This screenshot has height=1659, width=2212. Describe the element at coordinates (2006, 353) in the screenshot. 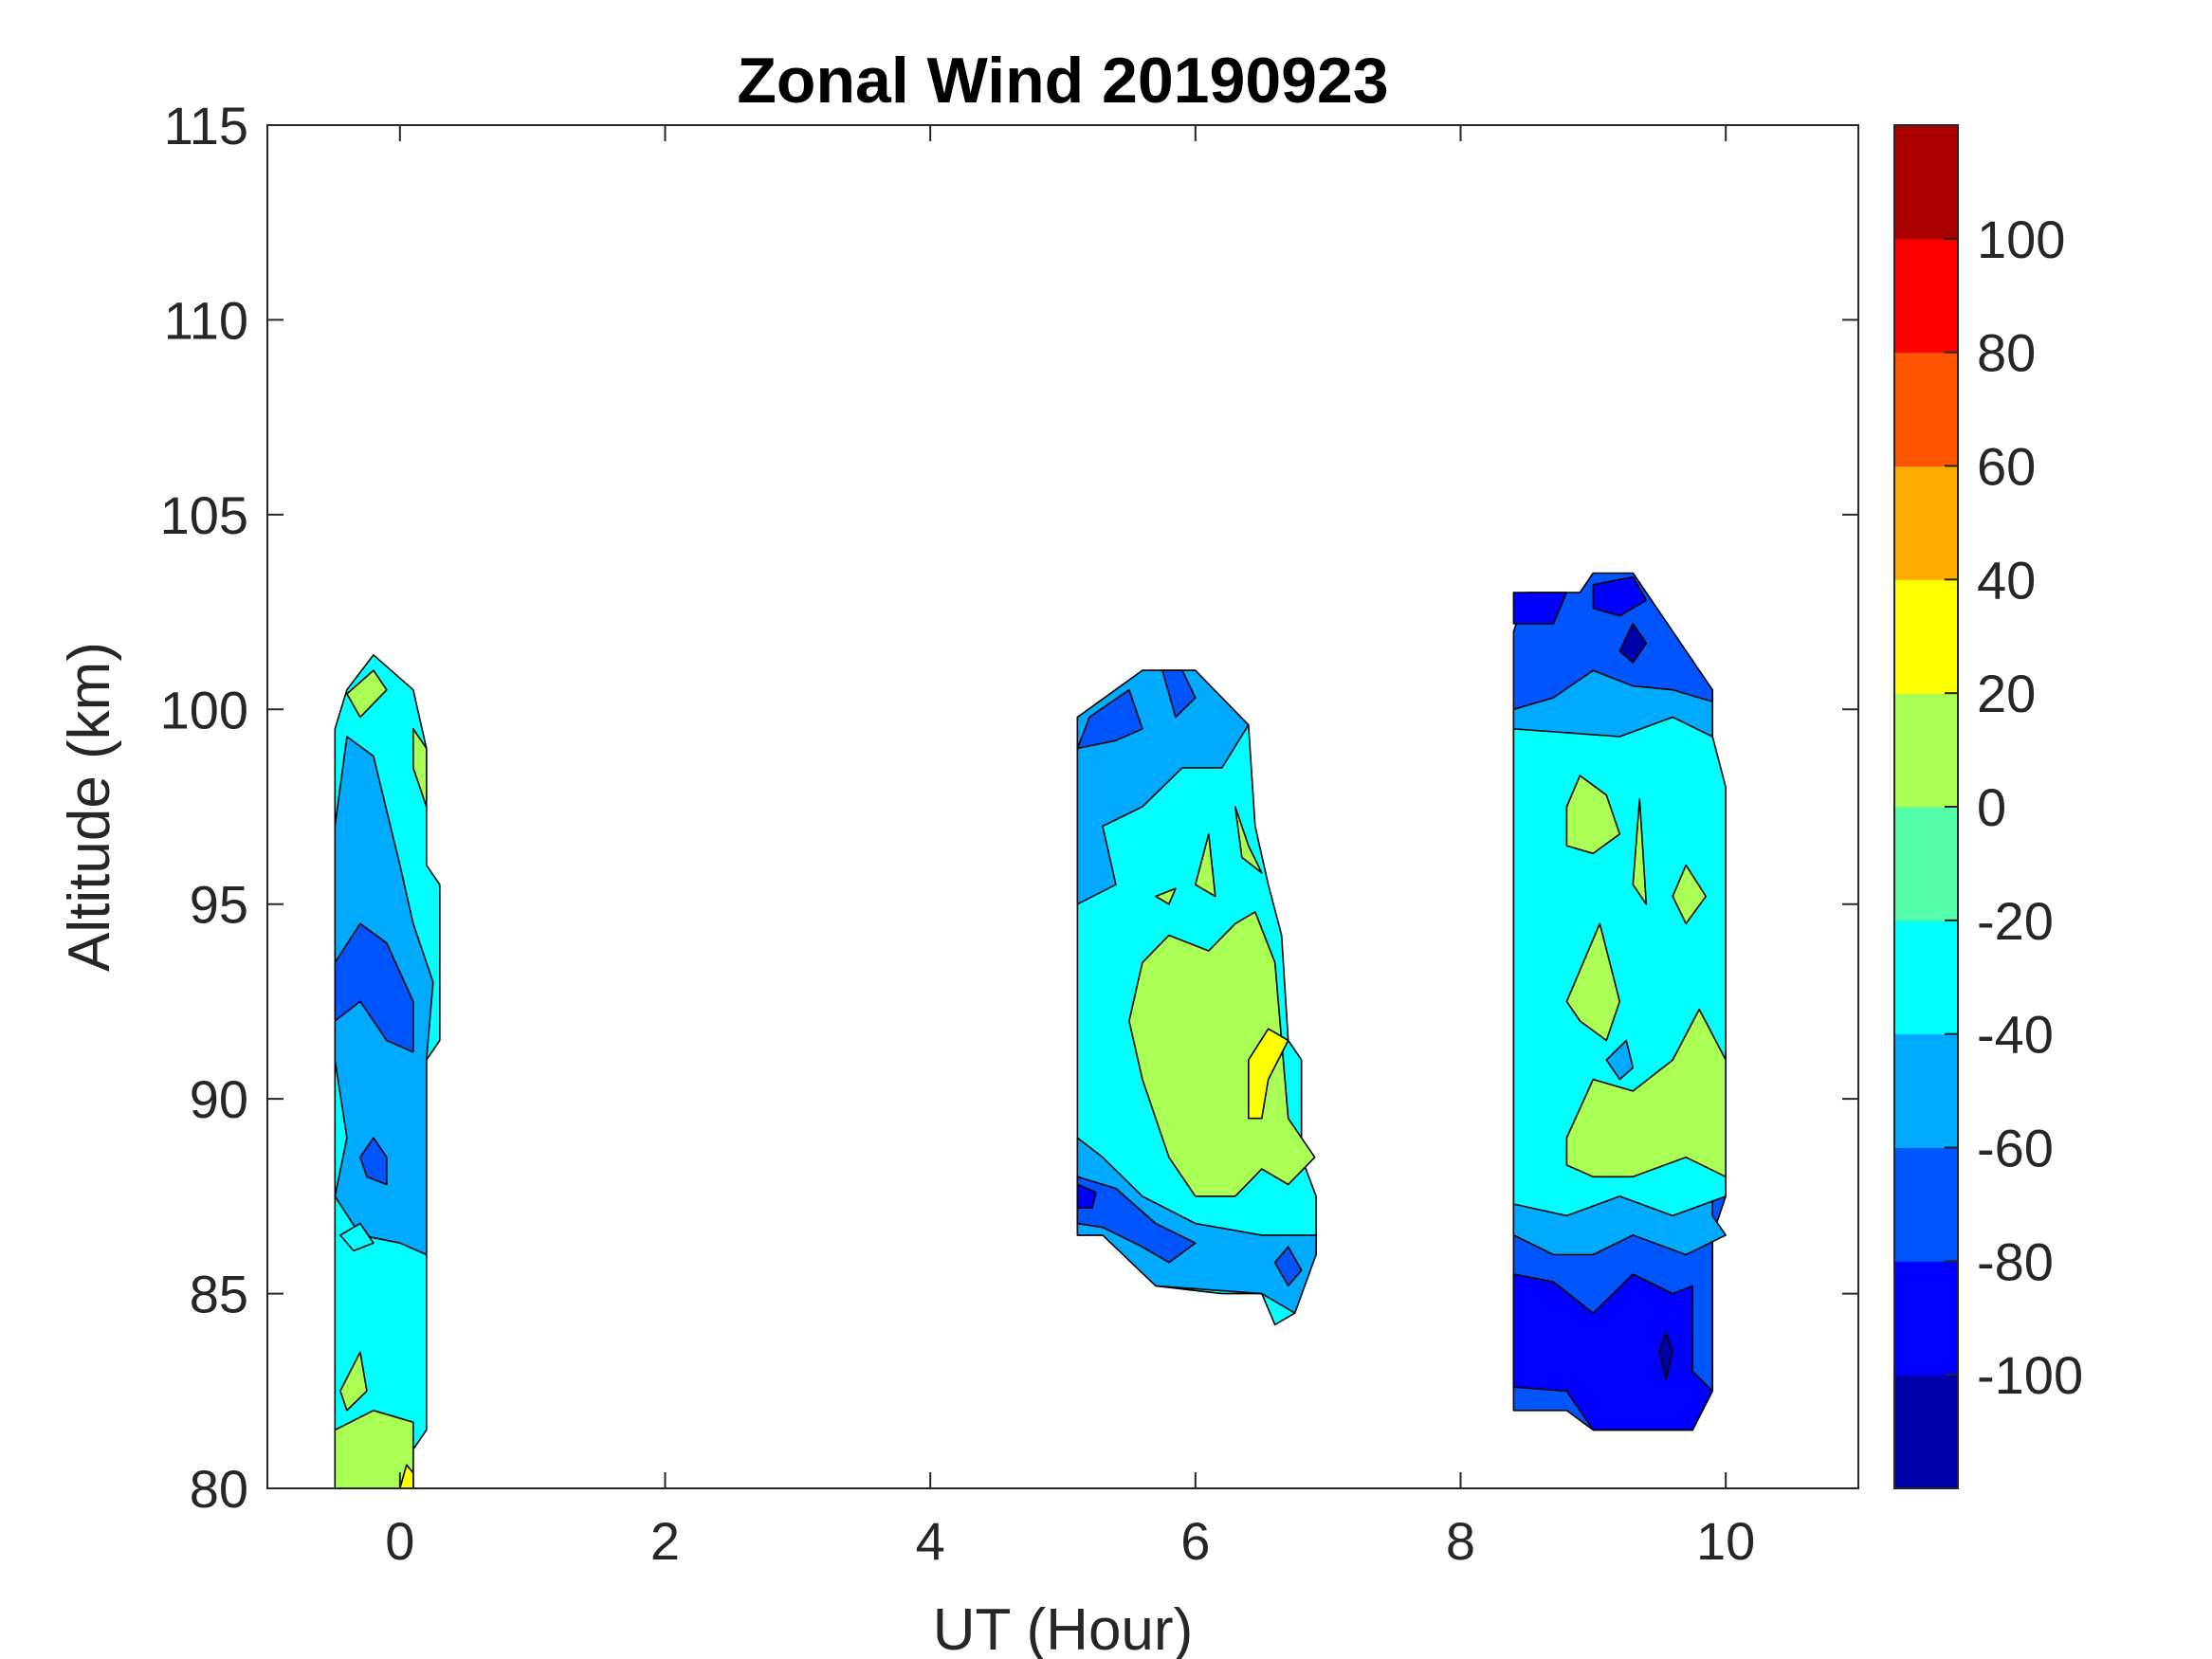

I see `colorbar-tick-label: 80` at that location.